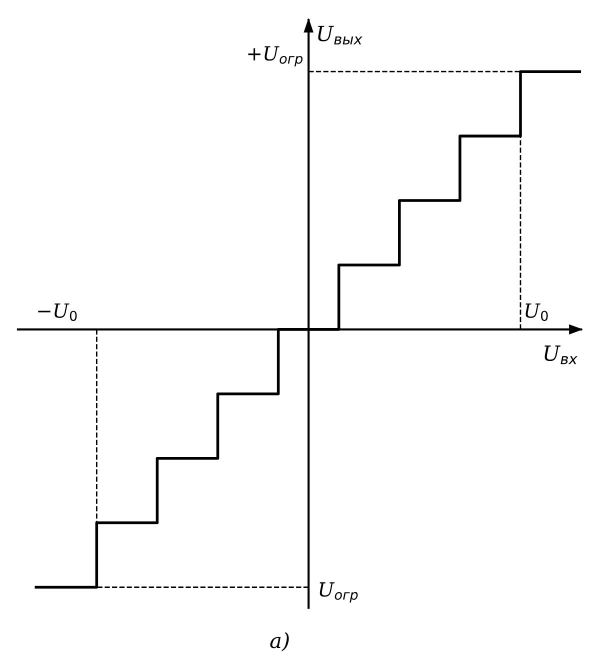 This screenshot has height=668, width=599. I want to click on text: +U$_{огр}$, so click(275, 56).